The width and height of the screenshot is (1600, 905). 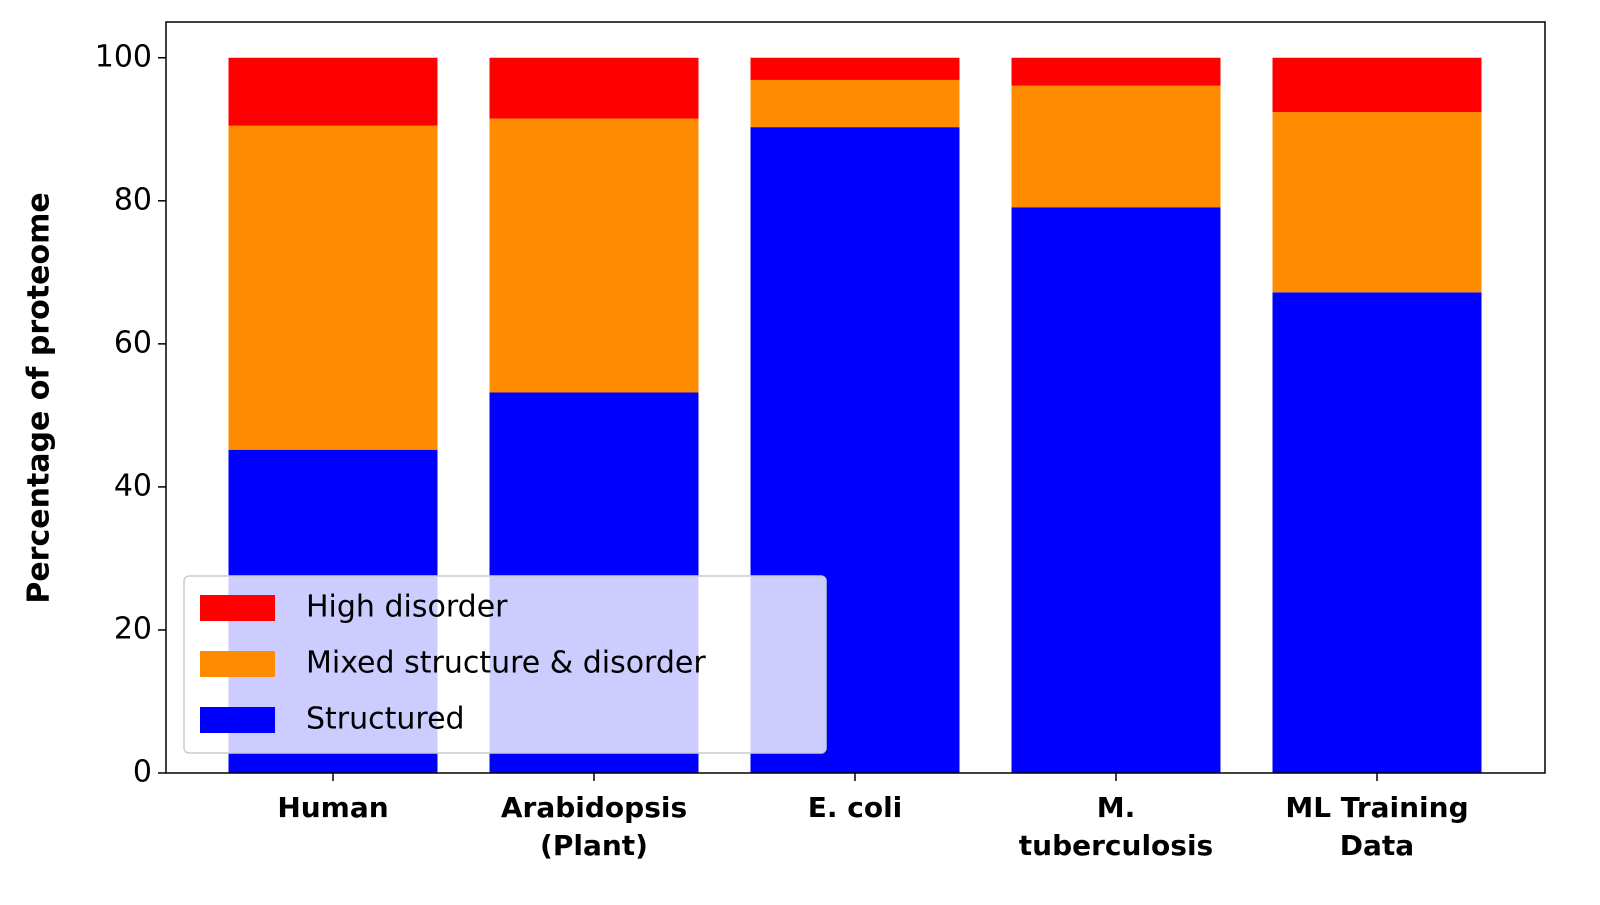 What do you see at coordinates (1116, 826) in the screenshot?
I see `x-tick-label: M. tuberculosis` at bounding box center [1116, 826].